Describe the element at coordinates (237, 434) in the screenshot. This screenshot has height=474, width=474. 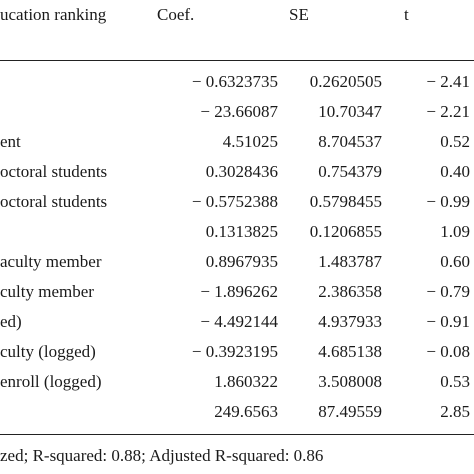
I see `bottom-rule` at that location.